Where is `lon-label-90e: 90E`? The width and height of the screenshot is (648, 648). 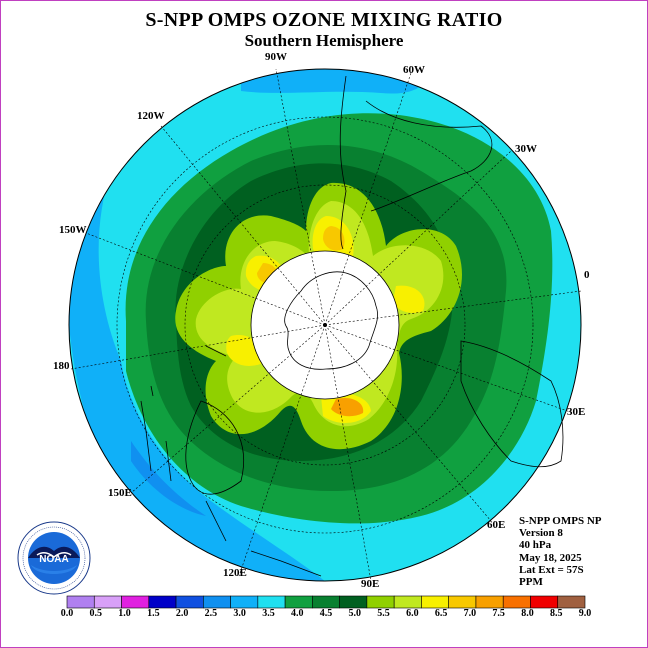
lon-label-90e: 90E is located at coordinates (370, 584).